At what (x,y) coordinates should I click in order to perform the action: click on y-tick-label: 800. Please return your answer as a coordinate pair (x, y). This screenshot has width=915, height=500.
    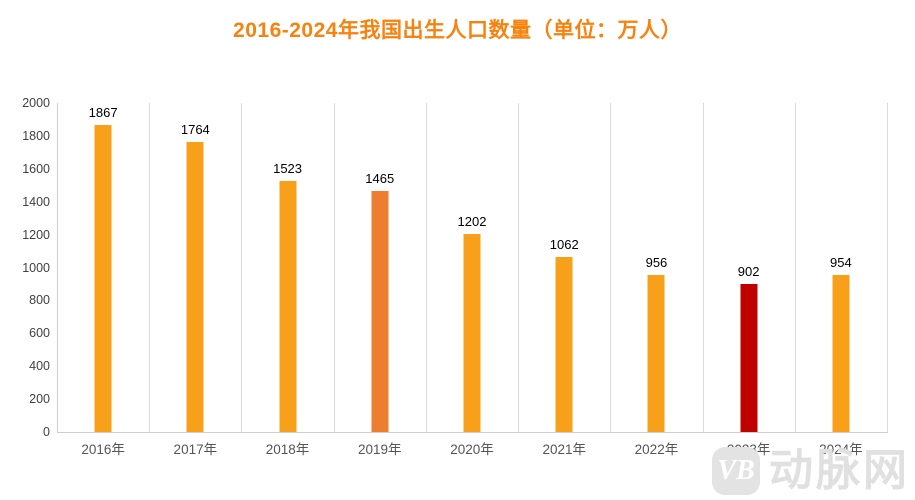
    Looking at the image, I should click on (39, 300).